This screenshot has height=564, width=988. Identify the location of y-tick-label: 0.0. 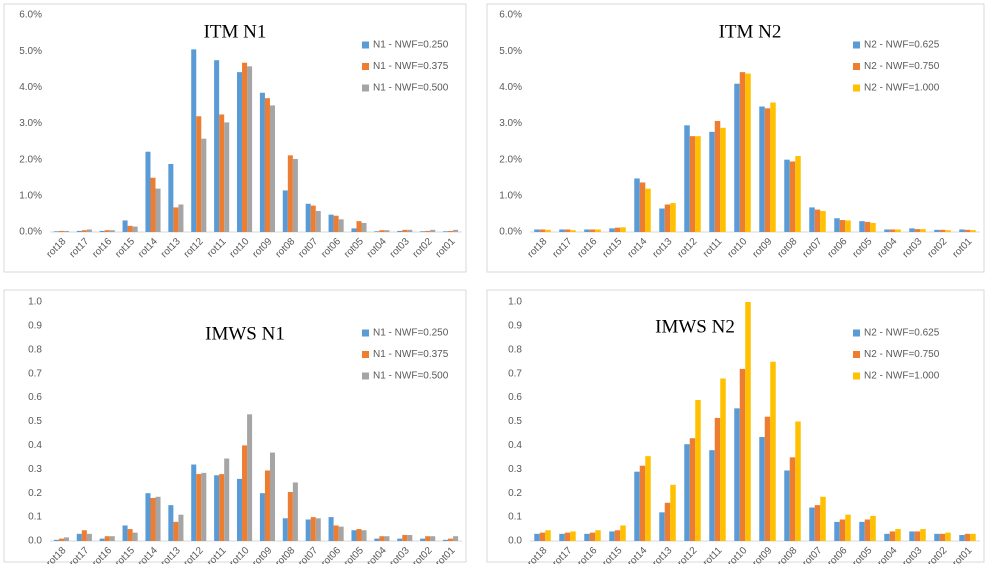
(515, 541).